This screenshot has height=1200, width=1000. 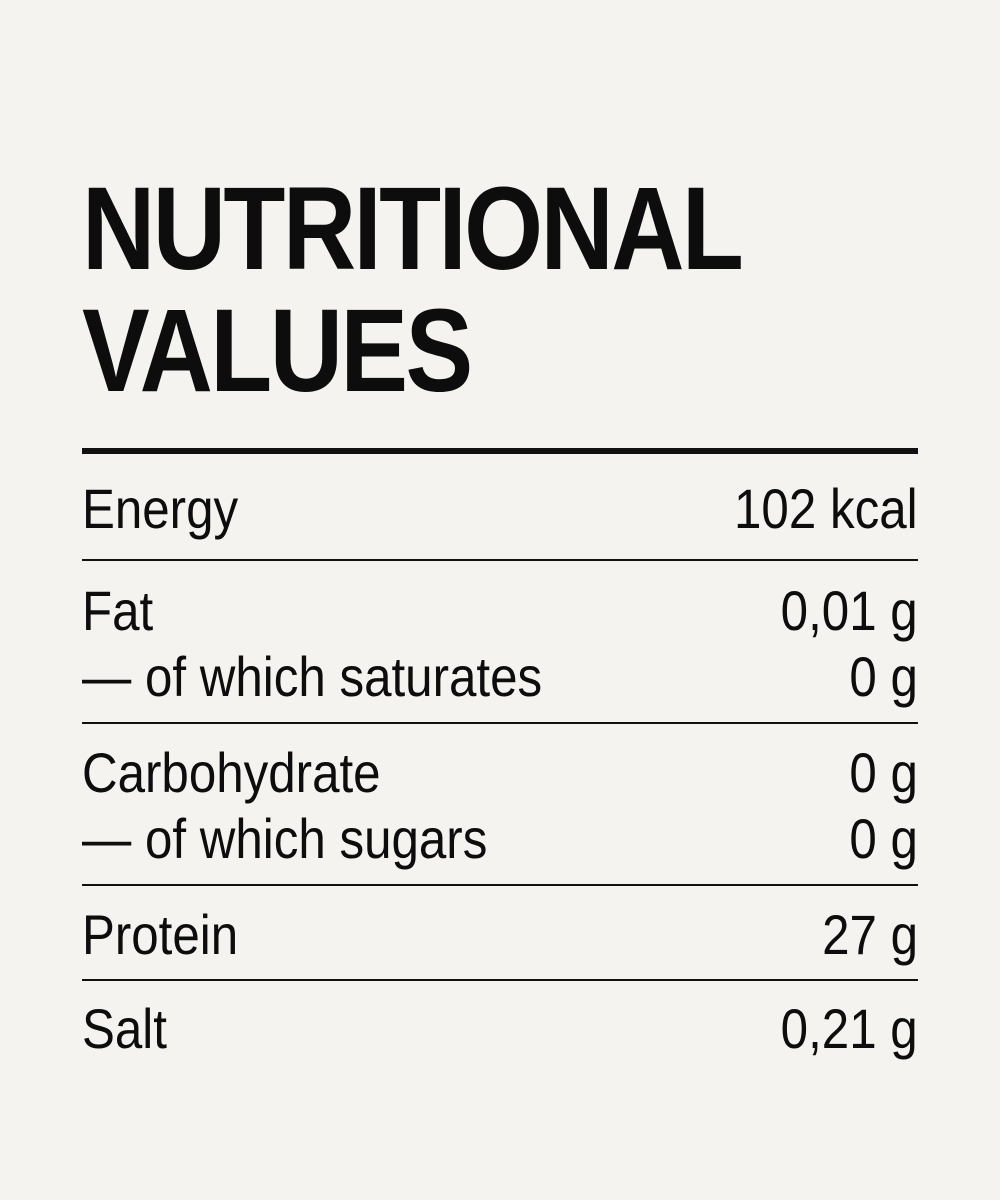 What do you see at coordinates (500, 611) in the screenshot?
I see `nutrition-row-fat: Fat 0,01 g` at bounding box center [500, 611].